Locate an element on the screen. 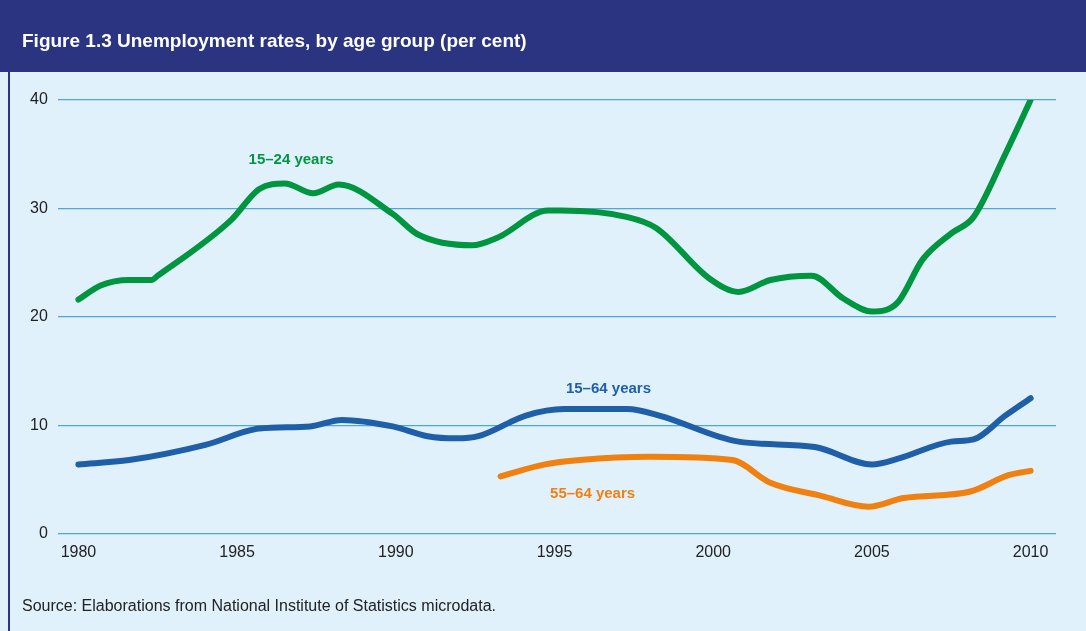 This screenshot has height=631, width=1086. series-label: 55–64 years is located at coordinates (593, 492).